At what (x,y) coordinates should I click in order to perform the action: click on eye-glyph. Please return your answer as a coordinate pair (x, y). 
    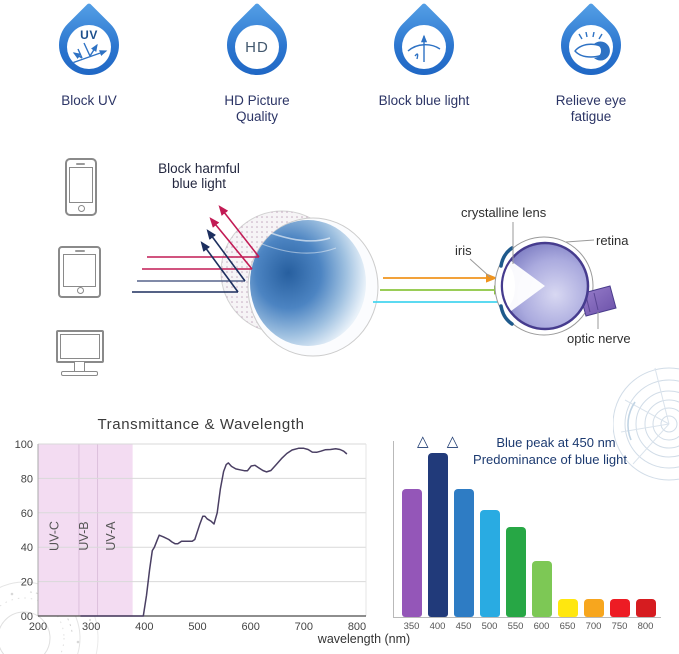
    Looking at the image, I should click on (592, 46).